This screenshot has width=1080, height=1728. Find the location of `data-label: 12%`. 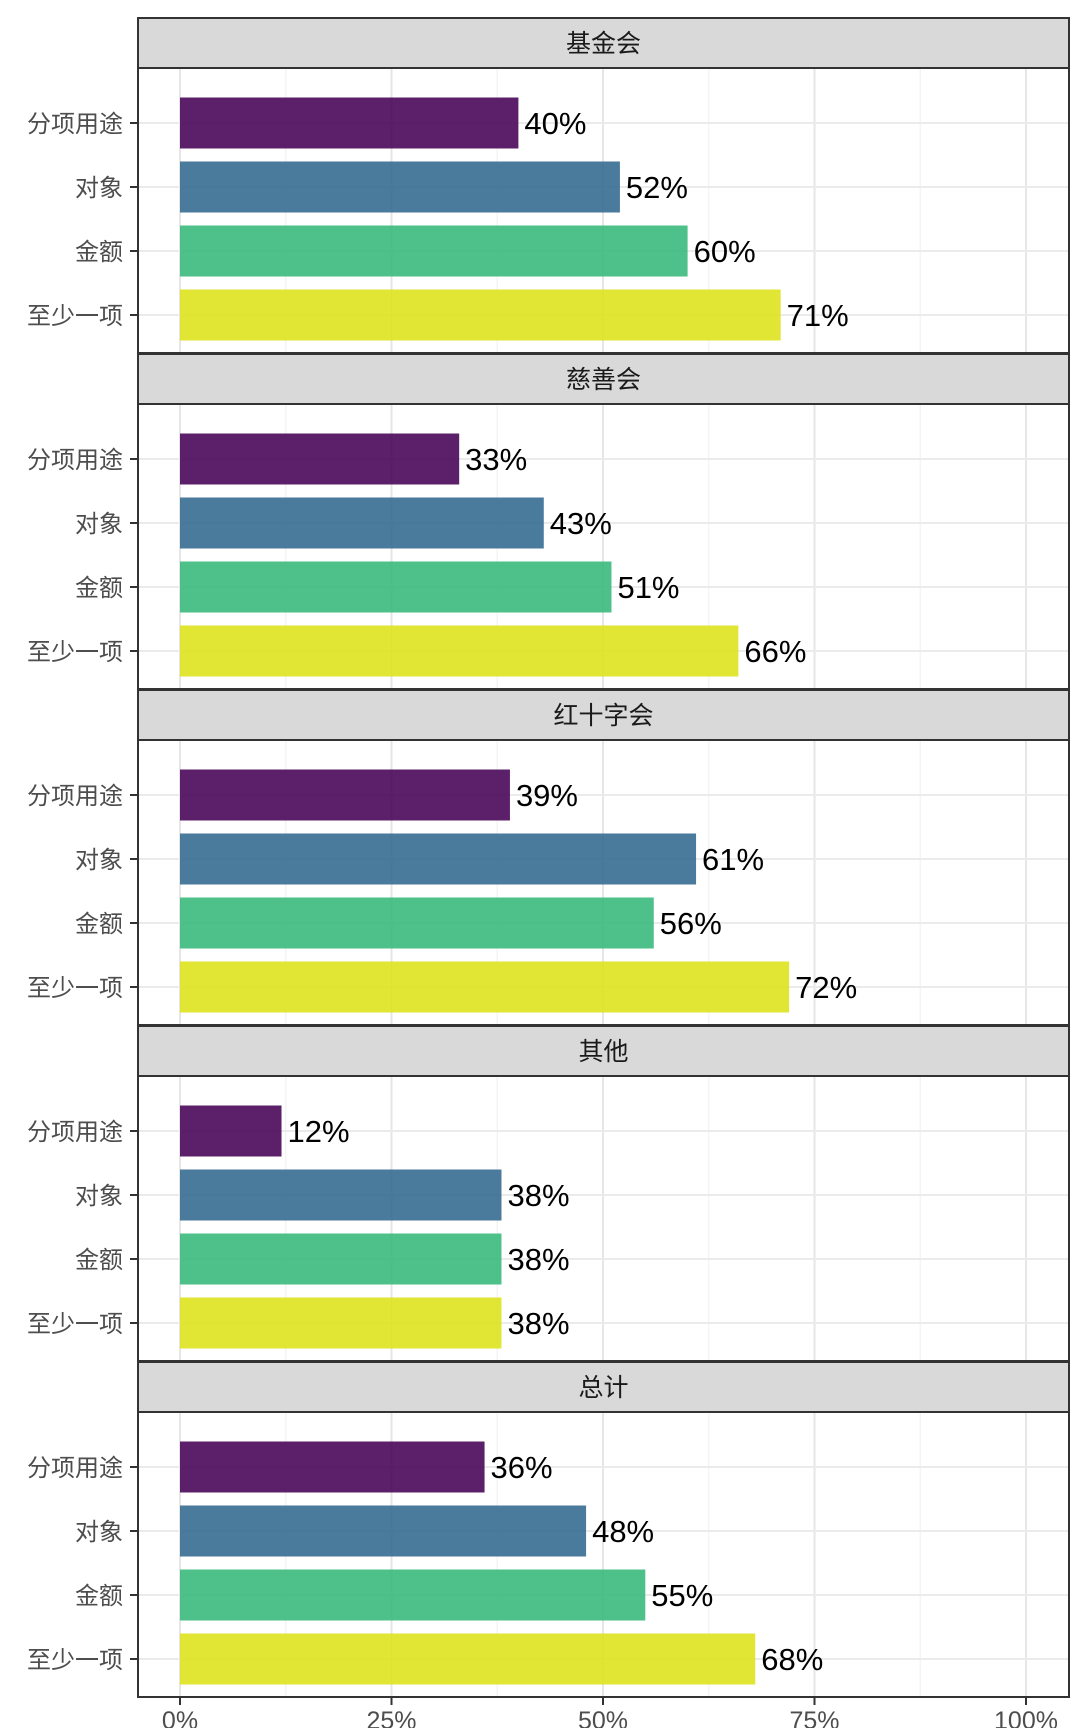

data-label: 12% is located at coordinates (319, 1131).